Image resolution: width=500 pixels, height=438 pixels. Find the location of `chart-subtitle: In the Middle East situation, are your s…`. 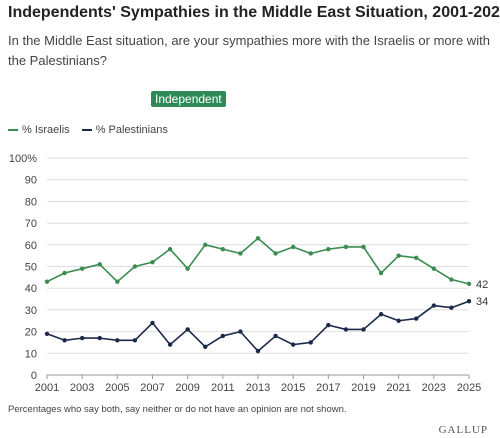

chart-subtitle: In the Middle East situation, are your s… is located at coordinates (249, 50).